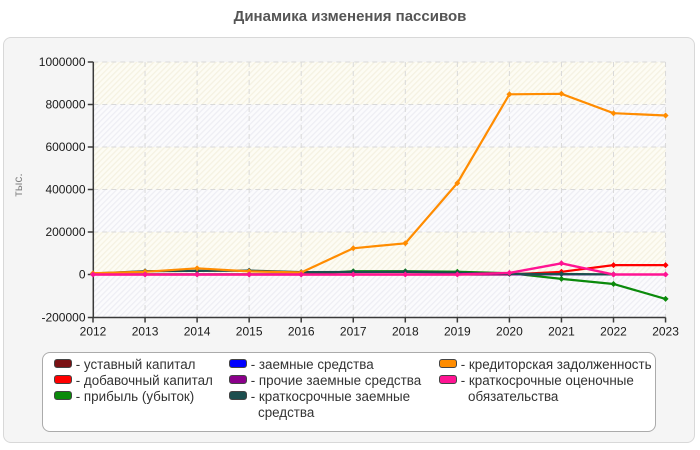  I want to click on svg-text: 200000, so click(65, 232).